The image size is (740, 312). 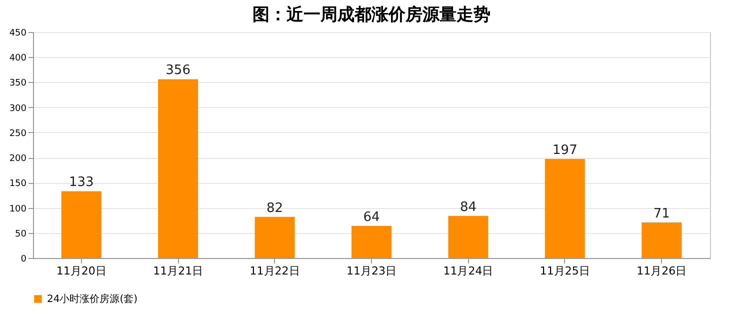 What do you see at coordinates (18, 133) in the screenshot?
I see `y-tick-label: 250` at bounding box center [18, 133].